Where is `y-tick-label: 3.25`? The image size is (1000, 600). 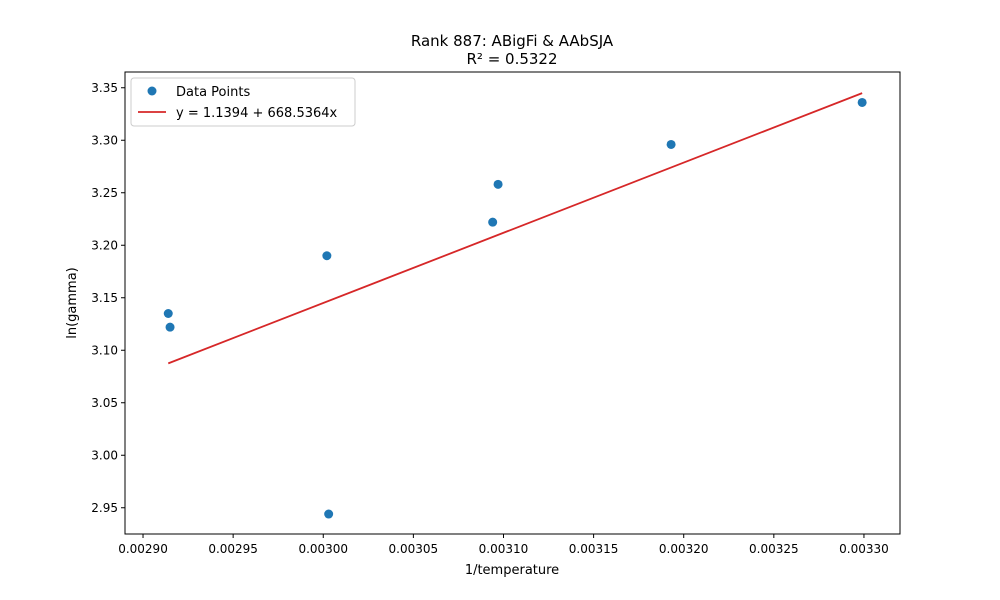 y-tick-label: 3.25 is located at coordinates (104, 193).